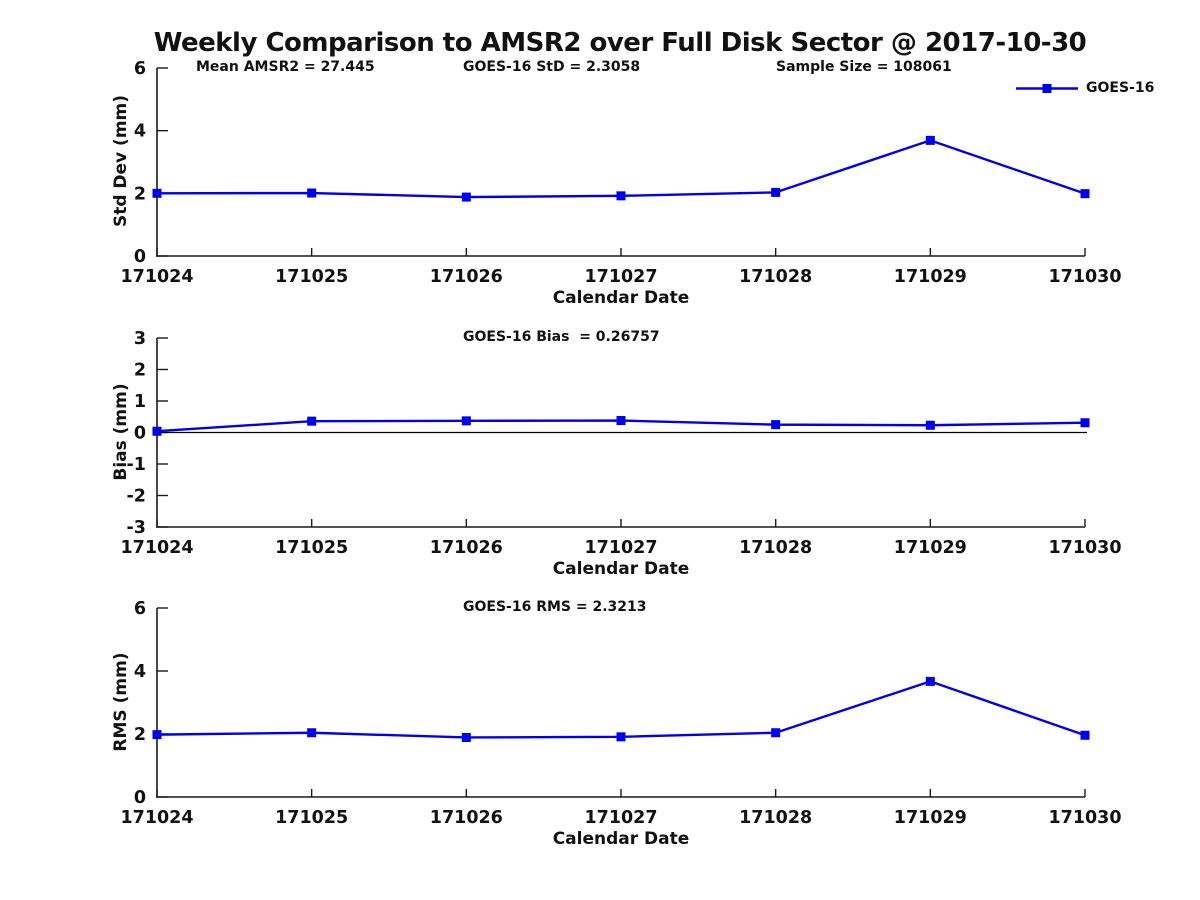 The image size is (1200, 900). I want to click on x-axis-label-3: Calendar Date, so click(621, 839).